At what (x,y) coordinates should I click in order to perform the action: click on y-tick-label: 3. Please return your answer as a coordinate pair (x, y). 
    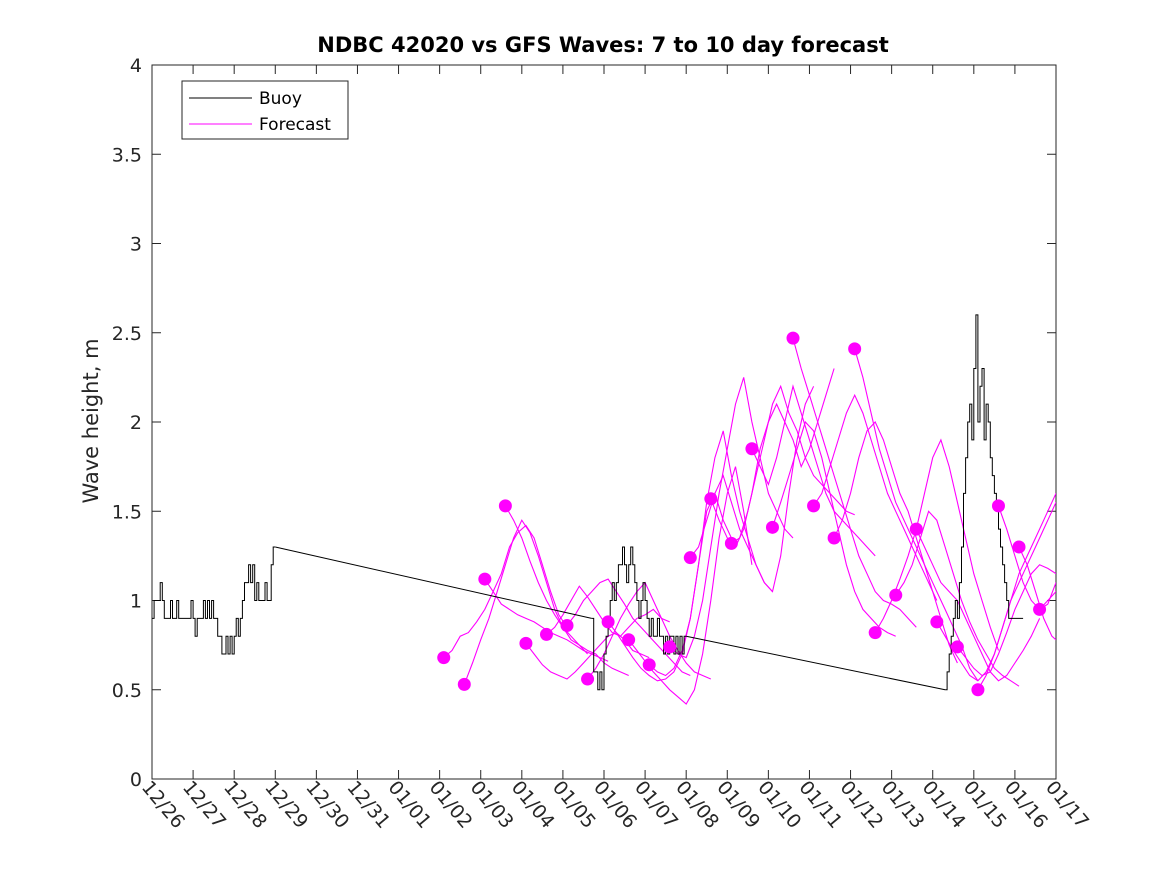
    Looking at the image, I should click on (136, 245).